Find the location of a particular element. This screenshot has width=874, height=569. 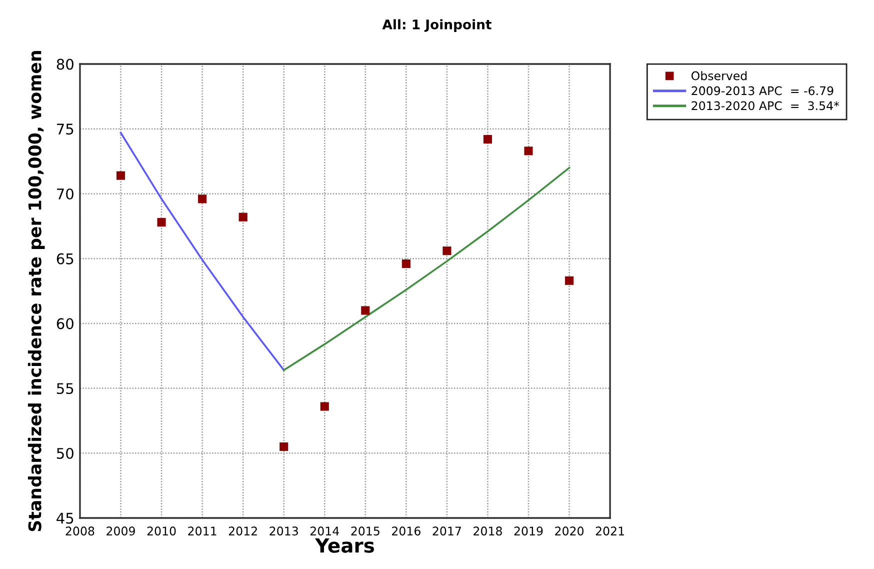

x-tick-label: 2012 is located at coordinates (242, 531).